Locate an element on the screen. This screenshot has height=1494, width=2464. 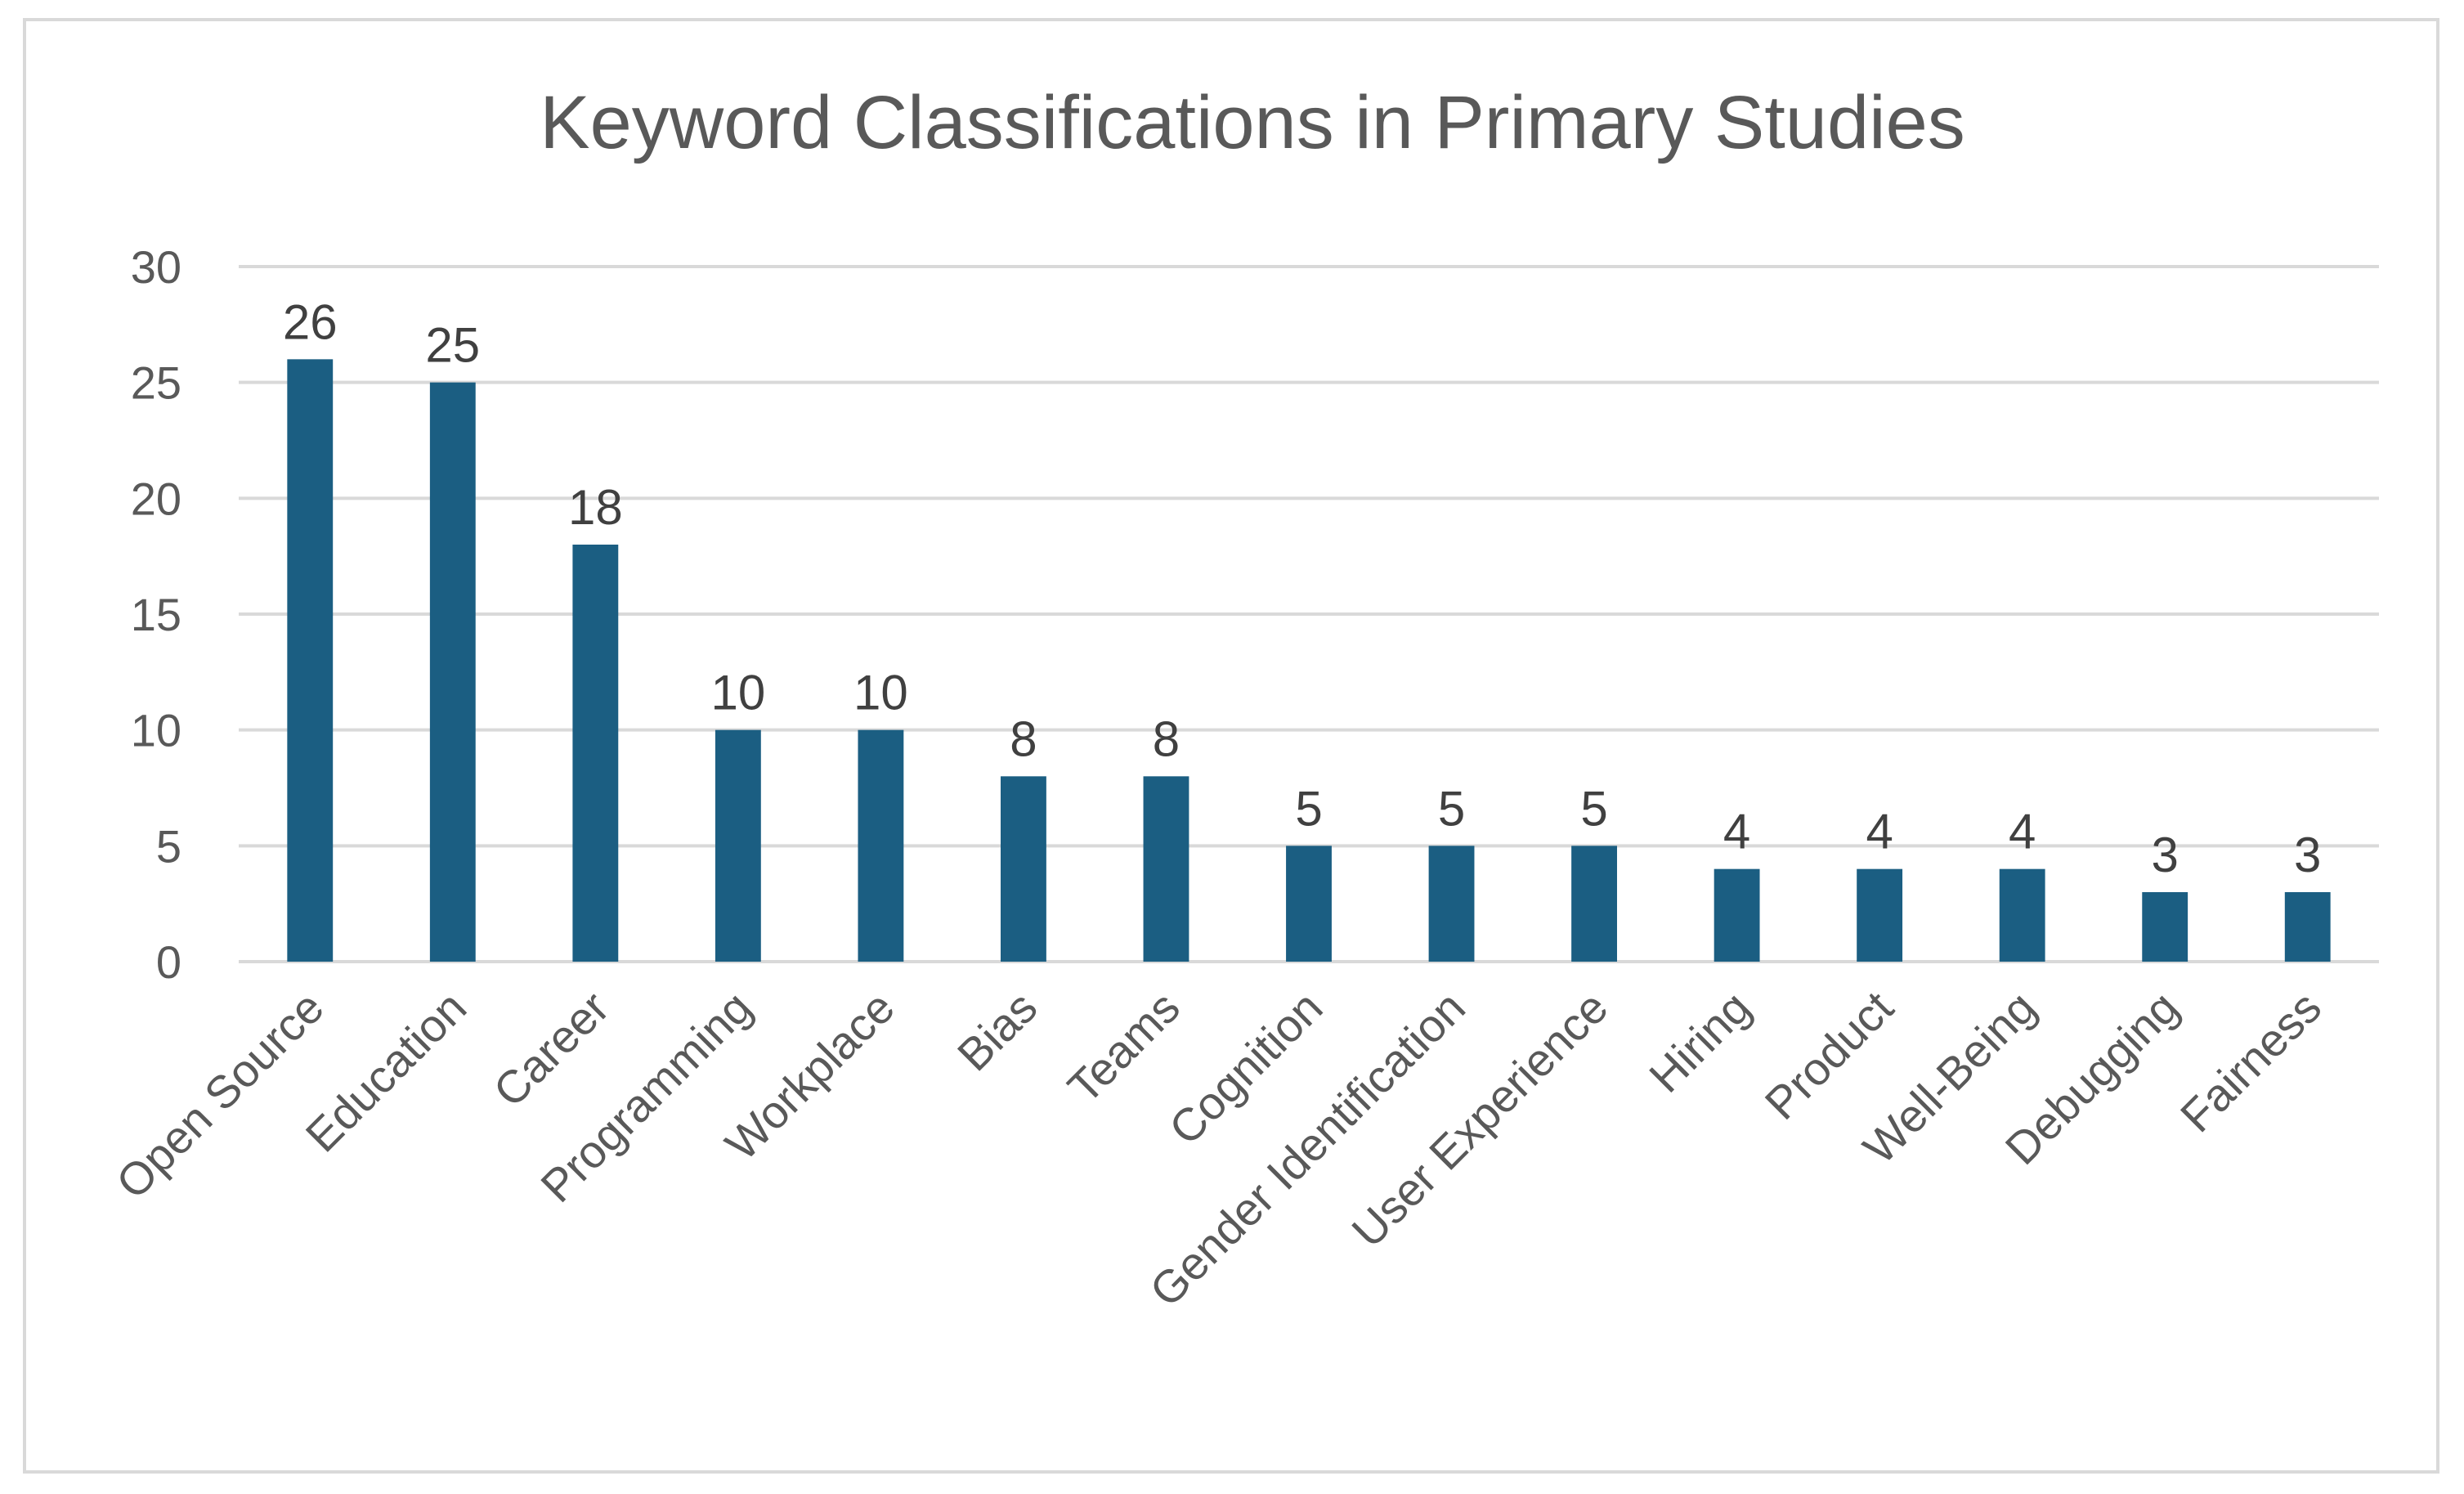
category-label: User Experience is located at coordinates (1479, 1119).